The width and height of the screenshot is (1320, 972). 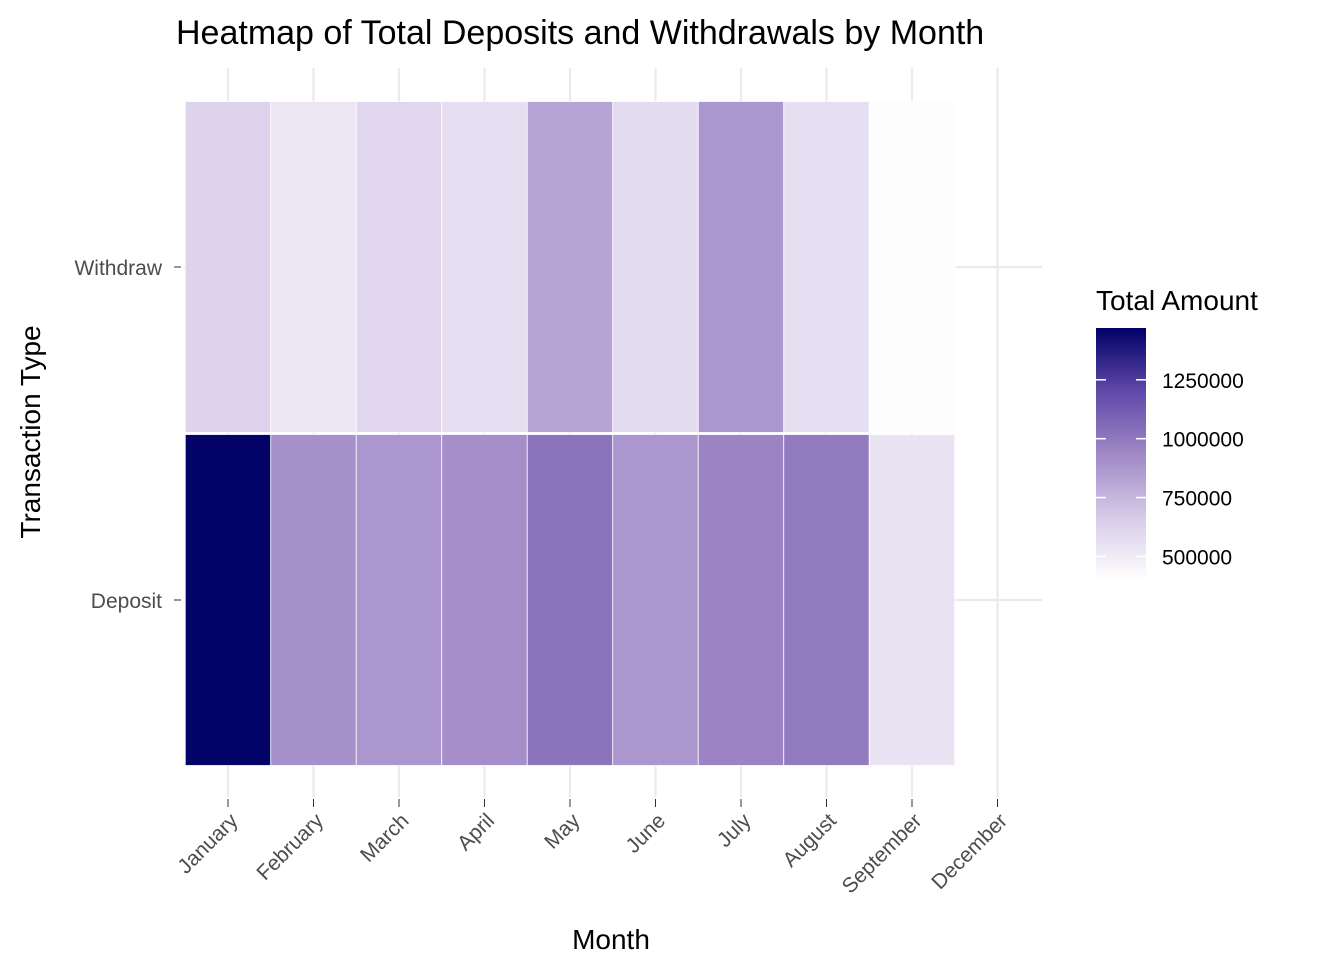 I want to click on heatmap-cell-deposit-april, so click(x=484, y=600).